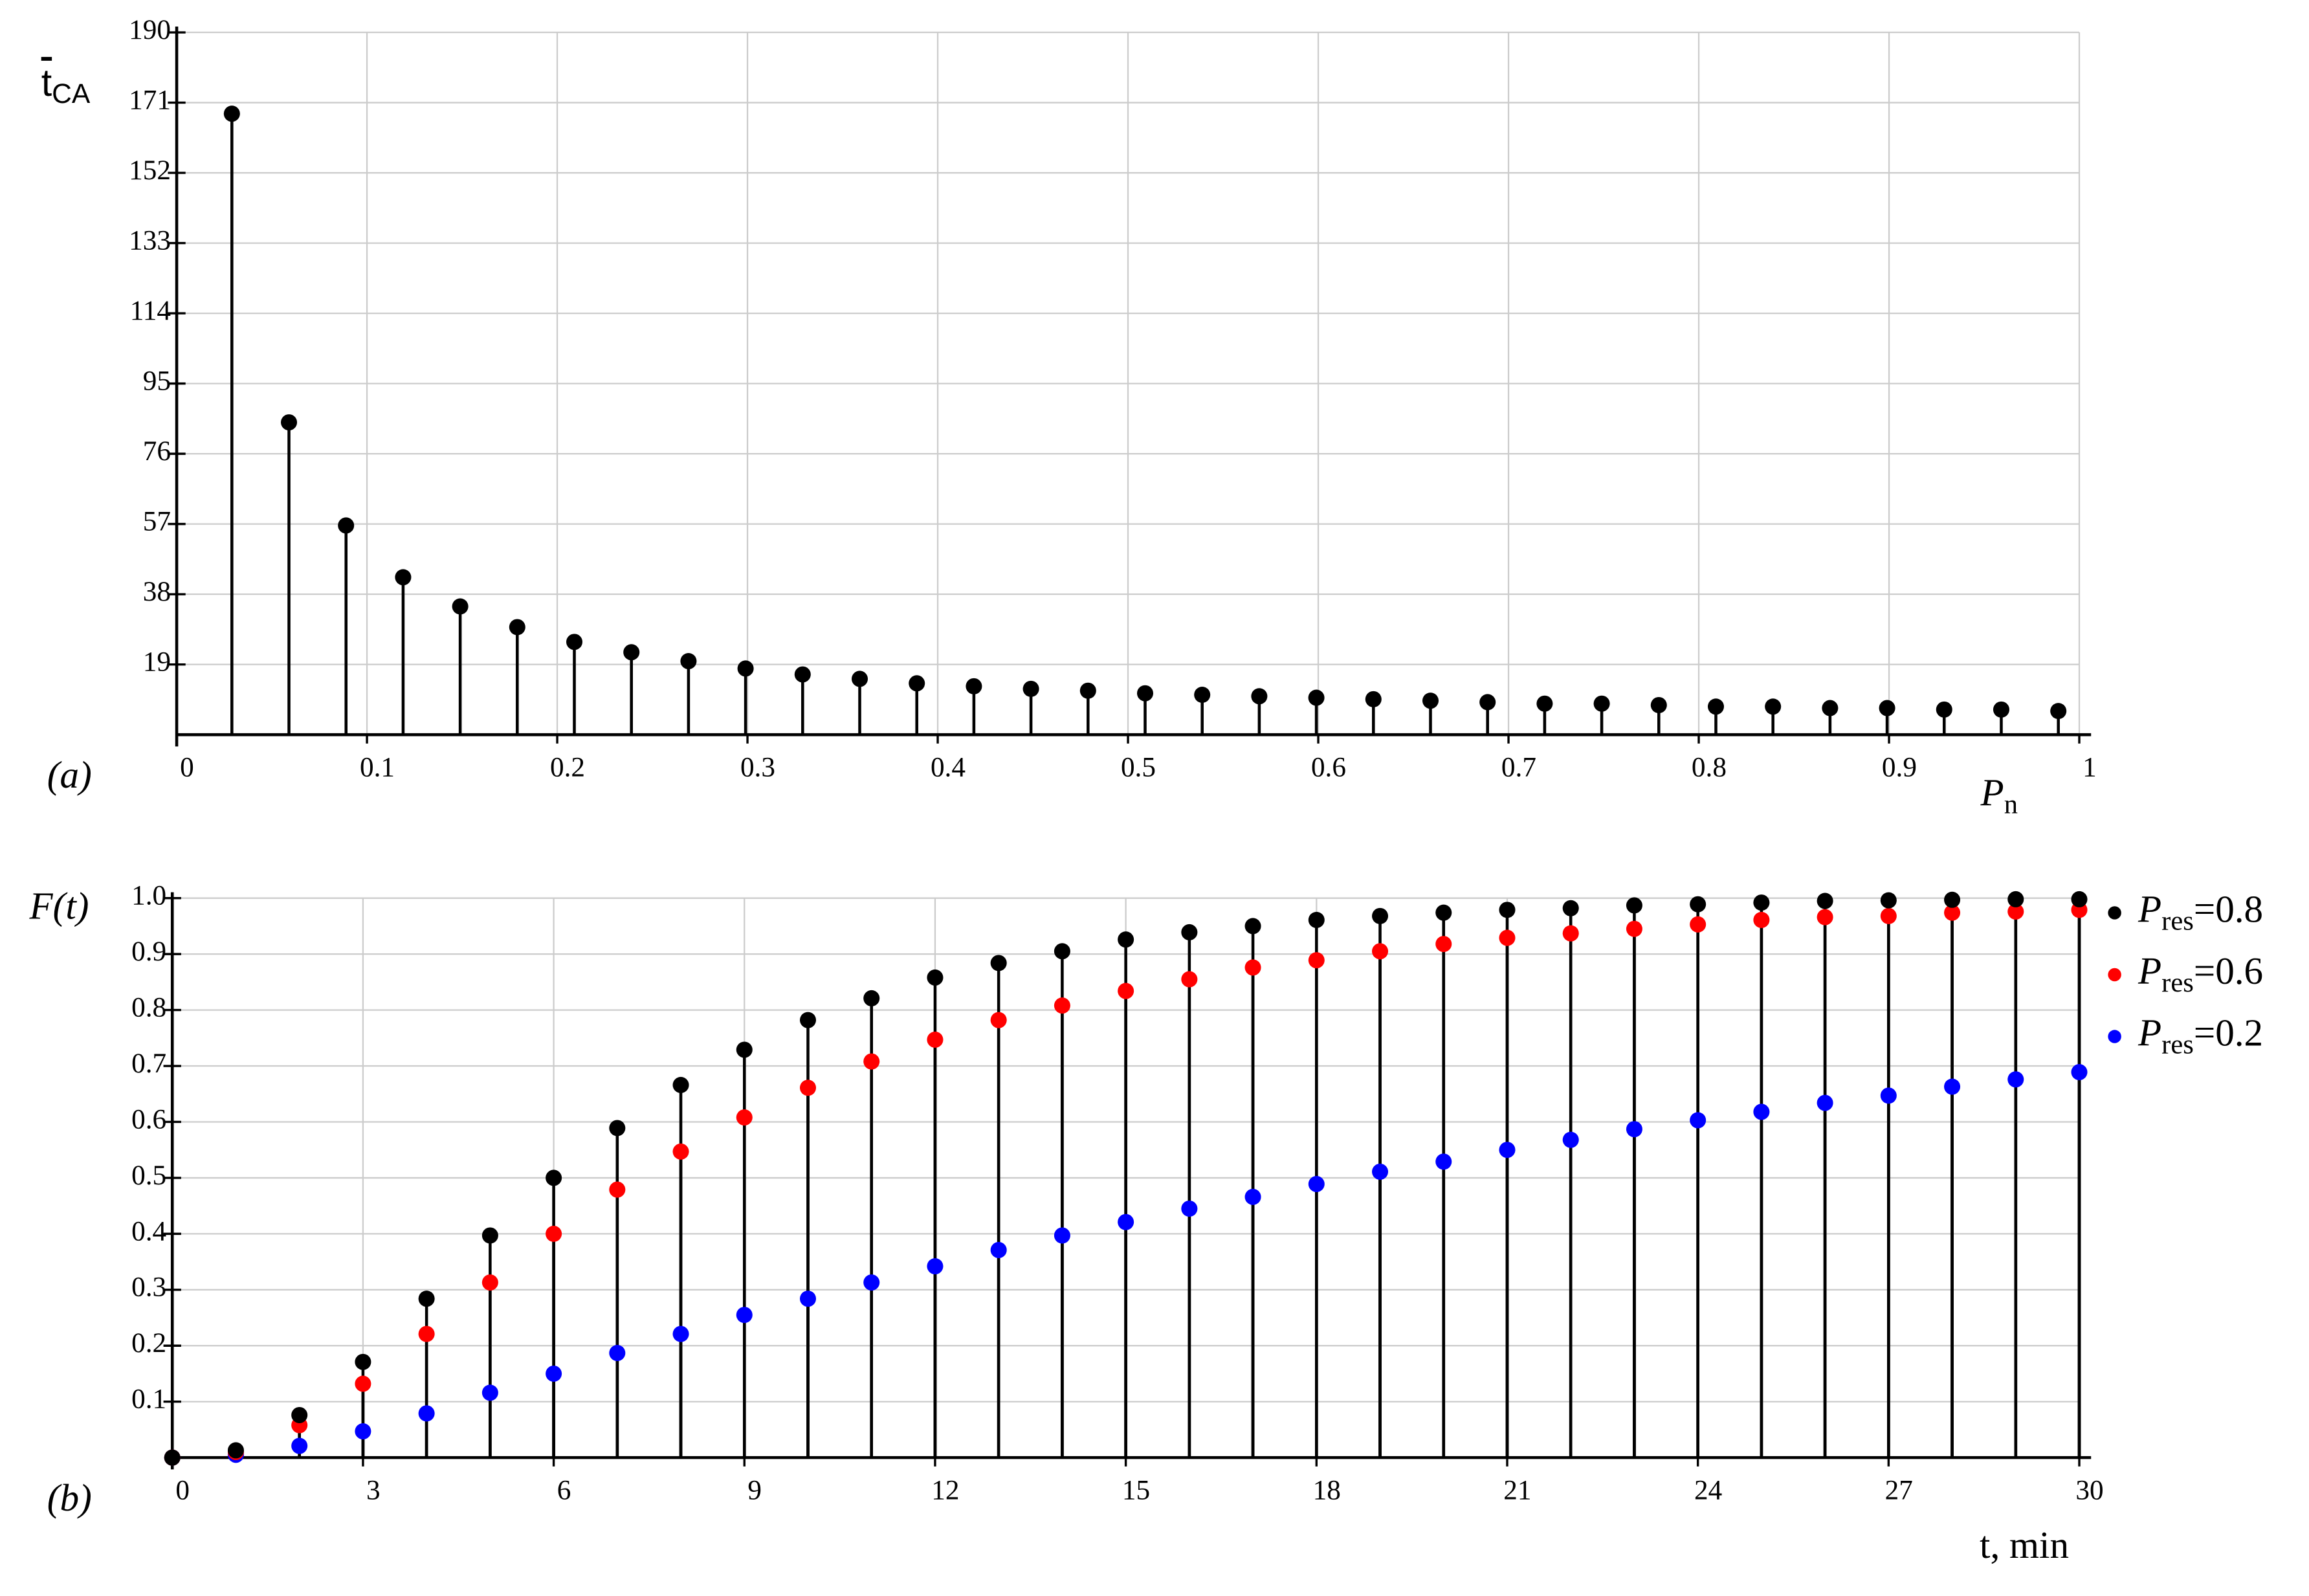  I want to click on y-tick-label: 0.1, so click(148, 1400).